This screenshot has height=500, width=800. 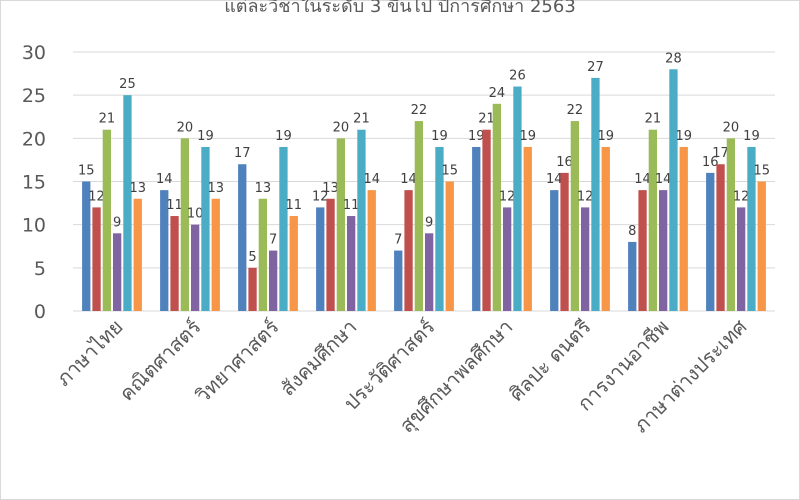 What do you see at coordinates (237, 360) in the screenshot?
I see `x-tick-label: วิทยาศาสตร์` at bounding box center [237, 360].